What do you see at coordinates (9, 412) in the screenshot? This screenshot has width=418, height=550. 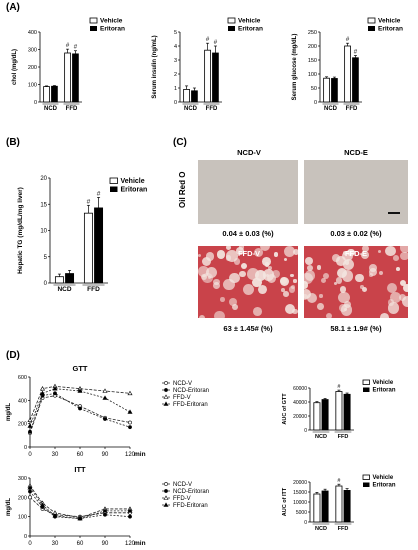 I see `y-axis-label: mg/dL` at bounding box center [9, 412].